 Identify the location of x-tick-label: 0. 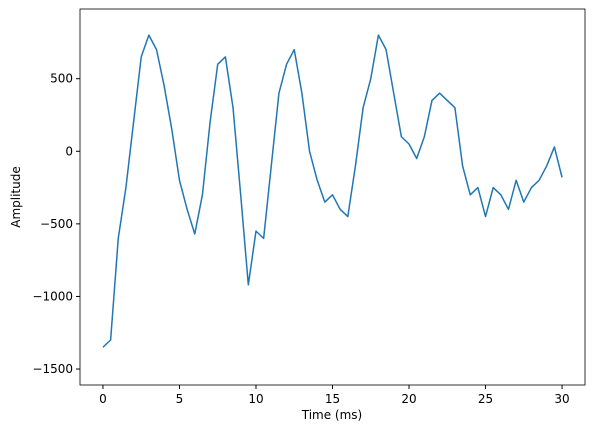
(103, 399).